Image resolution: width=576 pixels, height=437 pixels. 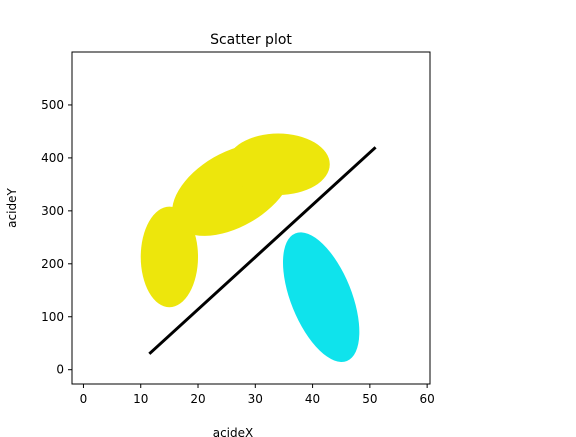 I want to click on x-tick-label: 40, so click(x=312, y=399).